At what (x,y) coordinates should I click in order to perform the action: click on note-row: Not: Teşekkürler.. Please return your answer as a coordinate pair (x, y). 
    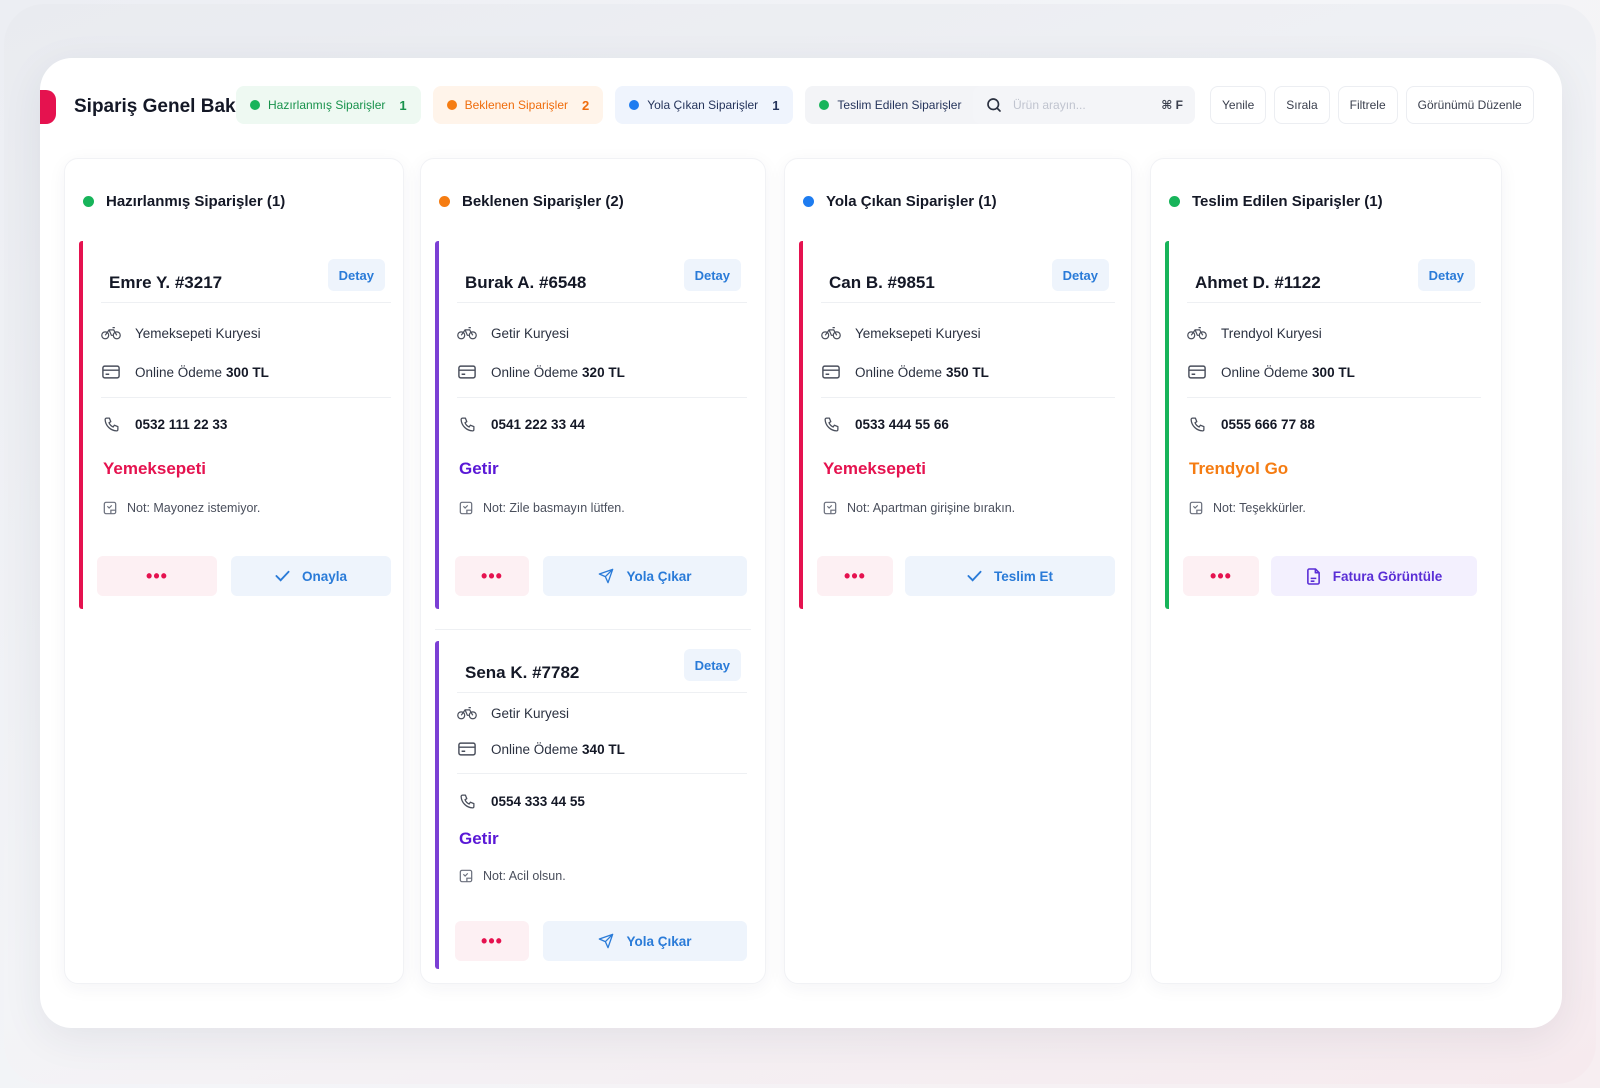
    Looking at the image, I should click on (1247, 508).